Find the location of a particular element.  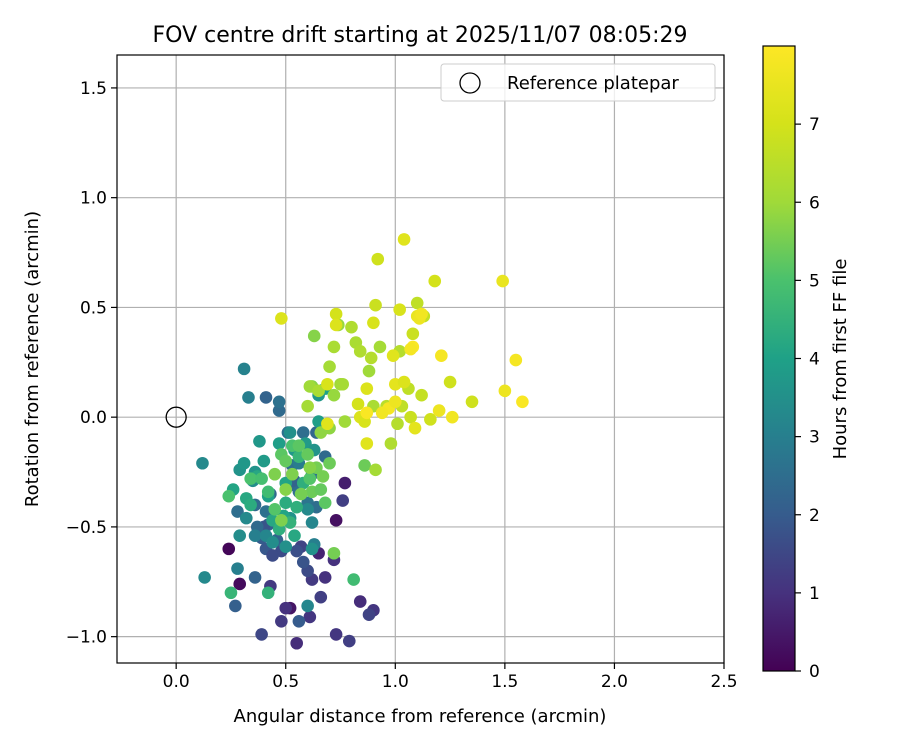

x-tick-label: 0.5 is located at coordinates (285, 682).